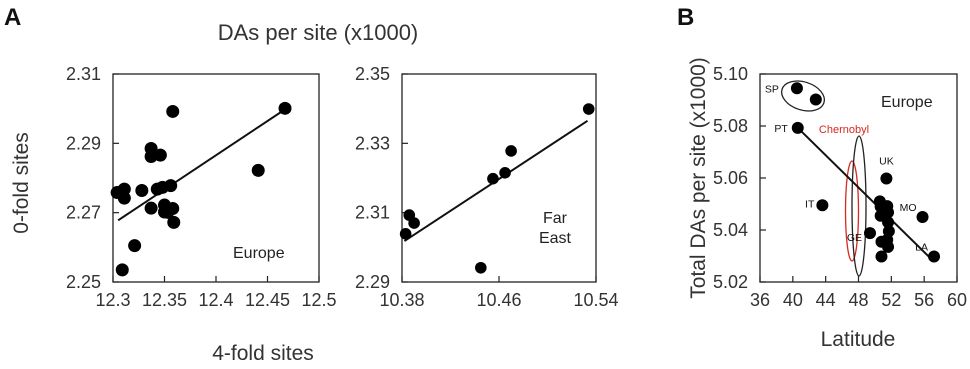  I want to click on point-label: UK, so click(886, 162).